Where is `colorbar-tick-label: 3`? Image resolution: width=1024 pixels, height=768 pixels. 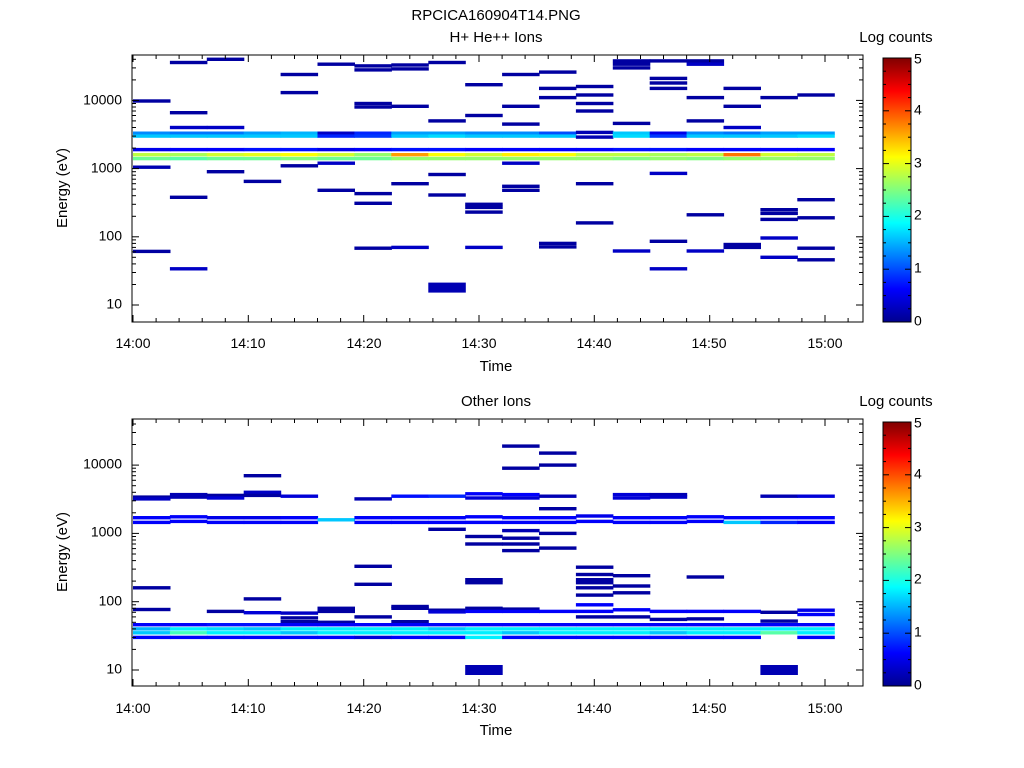 colorbar-tick-label: 3 is located at coordinates (918, 527).